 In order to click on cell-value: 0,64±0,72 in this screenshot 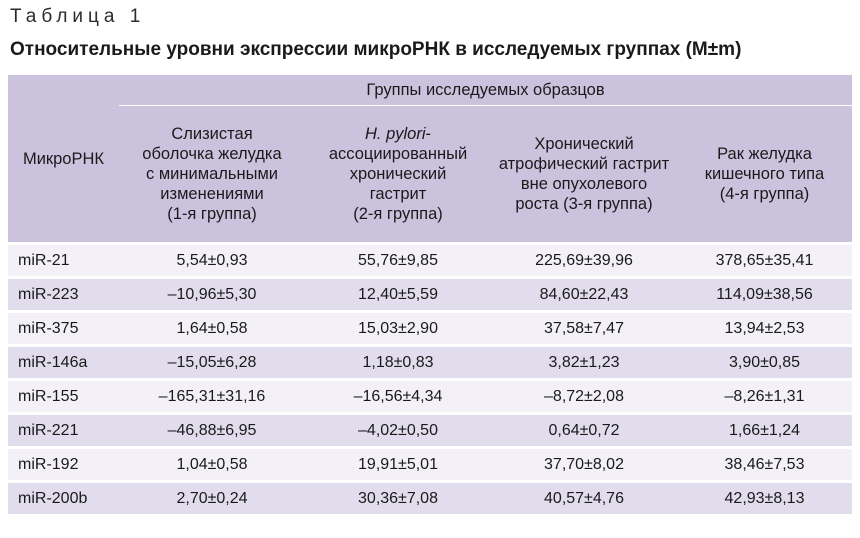, I will do `click(584, 432)`.